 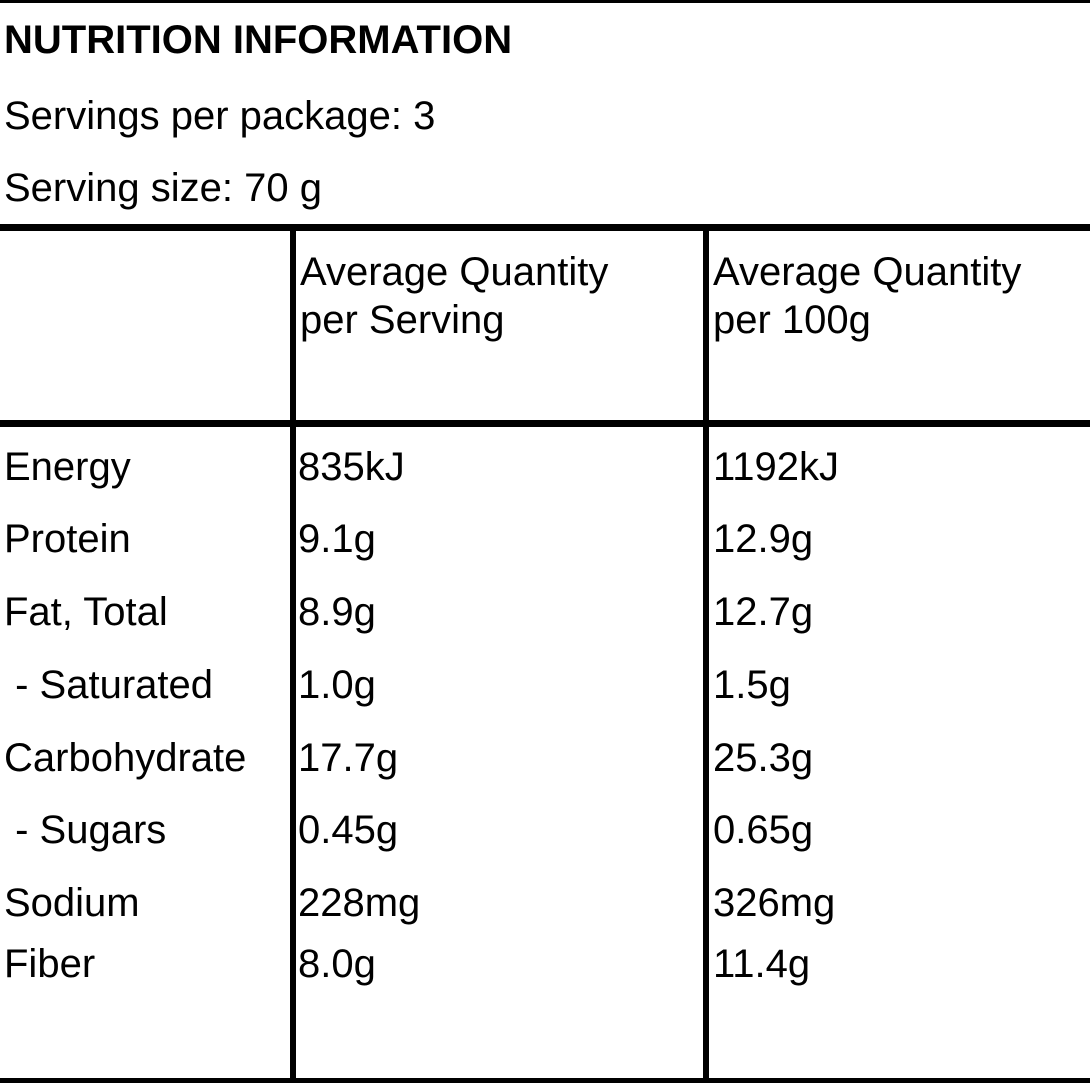 What do you see at coordinates (220, 116) in the screenshot?
I see `servings-per-package: Servings per package: 3` at bounding box center [220, 116].